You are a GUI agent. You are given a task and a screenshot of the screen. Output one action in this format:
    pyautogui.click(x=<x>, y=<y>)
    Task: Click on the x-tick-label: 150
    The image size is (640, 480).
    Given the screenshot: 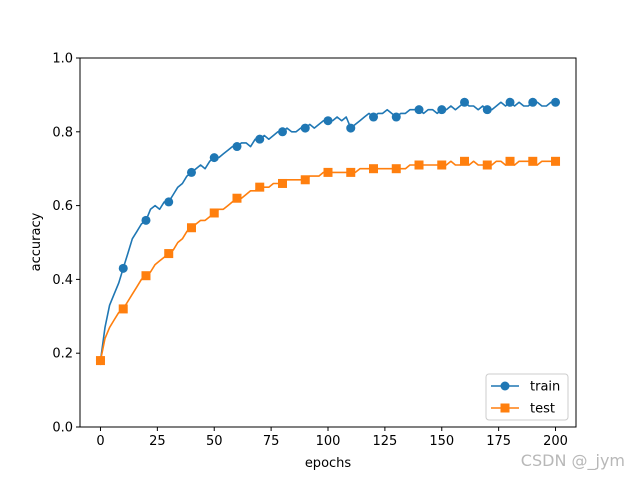 What is the action you would take?
    pyautogui.click(x=441, y=441)
    